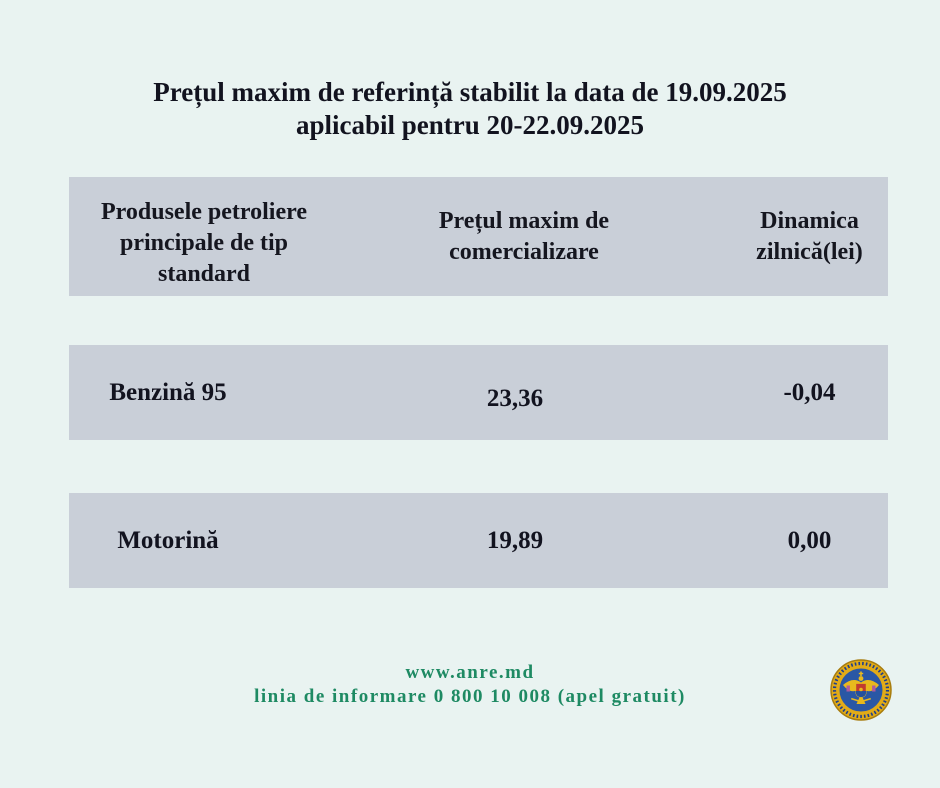  What do you see at coordinates (470, 672) in the screenshot?
I see `website-text: www.anre.md` at bounding box center [470, 672].